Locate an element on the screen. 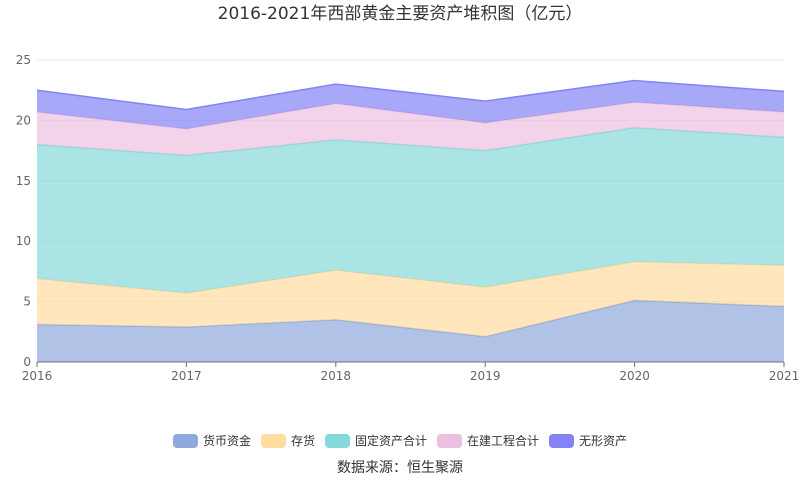 The height and width of the screenshot is (501, 800). y-tick-label: 25 is located at coordinates (23, 60).